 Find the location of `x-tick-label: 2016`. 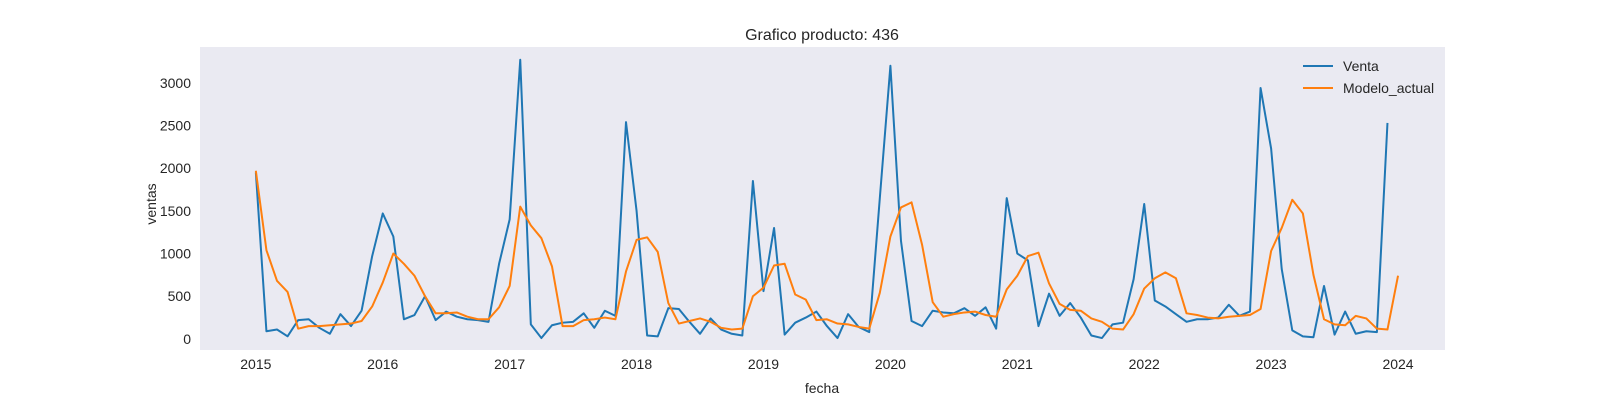

x-tick-label: 2016 is located at coordinates (382, 364).